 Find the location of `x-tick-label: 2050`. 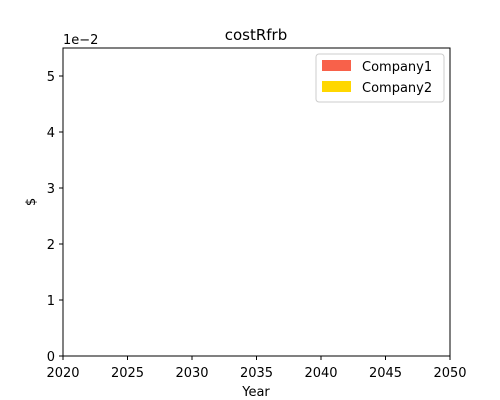

x-tick-label: 2050 is located at coordinates (449, 373).